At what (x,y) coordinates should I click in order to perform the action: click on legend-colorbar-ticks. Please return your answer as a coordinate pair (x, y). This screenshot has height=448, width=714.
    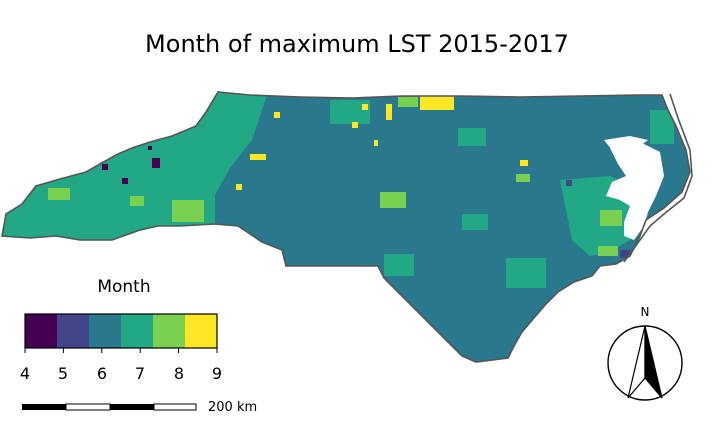
    Looking at the image, I should click on (121, 350).